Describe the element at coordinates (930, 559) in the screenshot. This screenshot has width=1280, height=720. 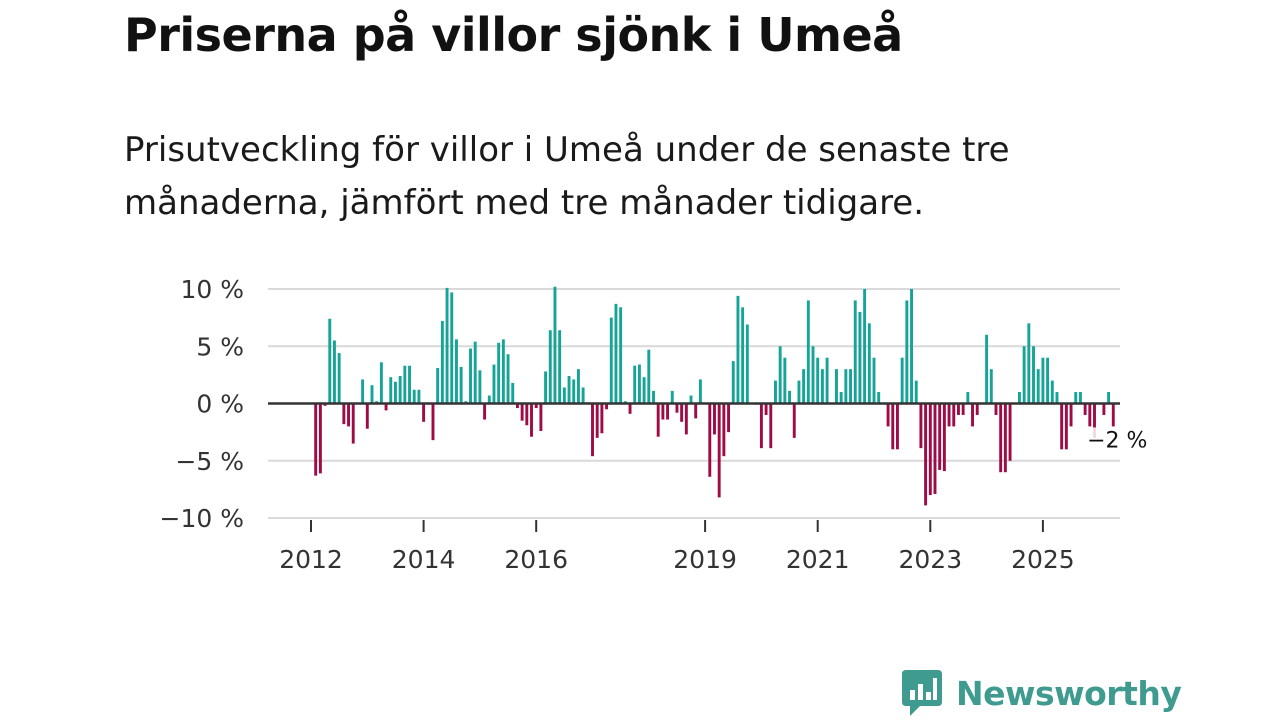
I see `x-tick-label: 2023` at that location.